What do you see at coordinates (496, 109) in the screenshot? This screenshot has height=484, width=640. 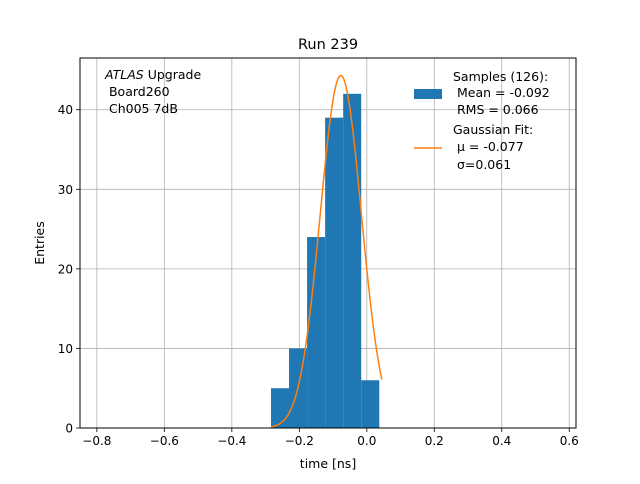 I see `legend-rms: RMS = 0.066` at bounding box center [496, 109].